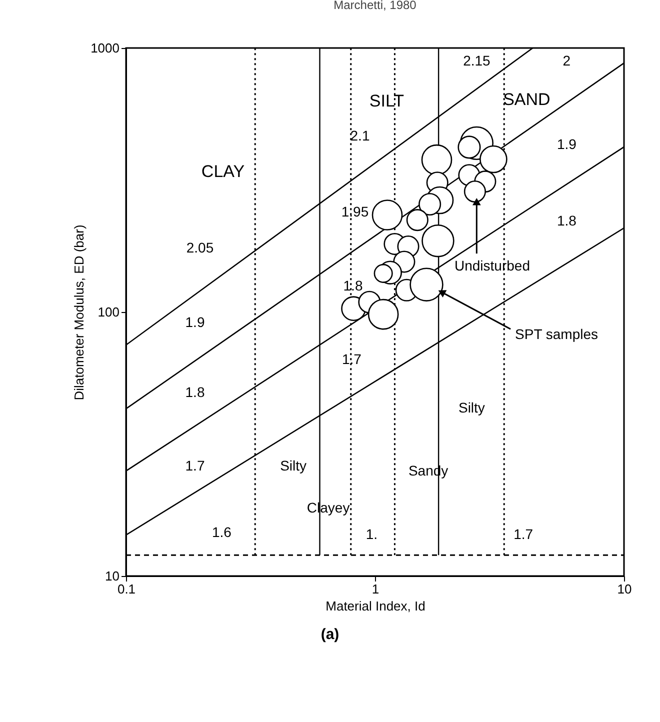  Describe the element at coordinates (556, 334) in the screenshot. I see `annotation: SPT samples` at that location.